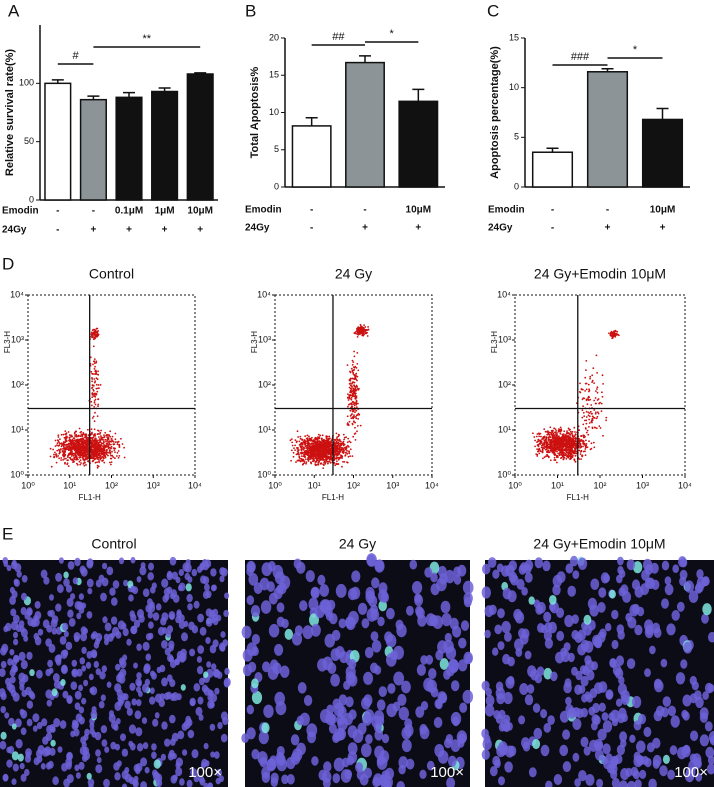 This screenshot has width=714, height=787. Describe the element at coordinates (504, 474) in the screenshot. I see `y-tick-label: 10⁰` at that location.